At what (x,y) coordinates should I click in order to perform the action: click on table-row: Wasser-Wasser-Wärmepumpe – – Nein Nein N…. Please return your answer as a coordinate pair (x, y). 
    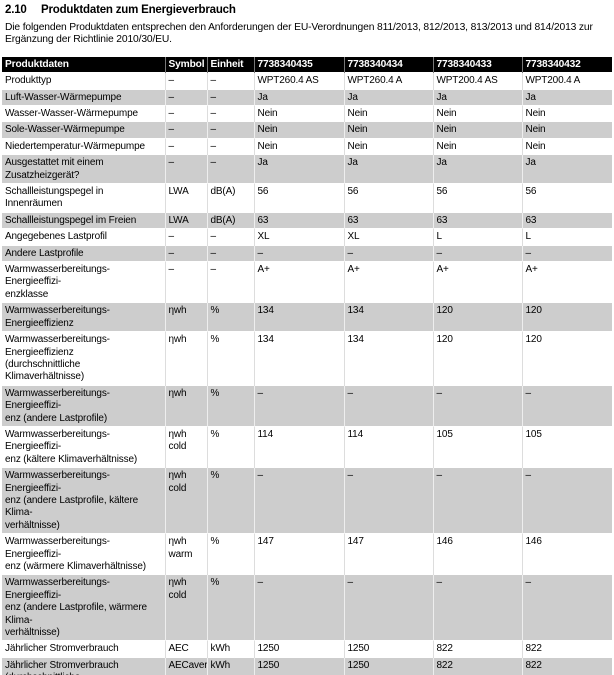
    Looking at the image, I should click on (307, 113).